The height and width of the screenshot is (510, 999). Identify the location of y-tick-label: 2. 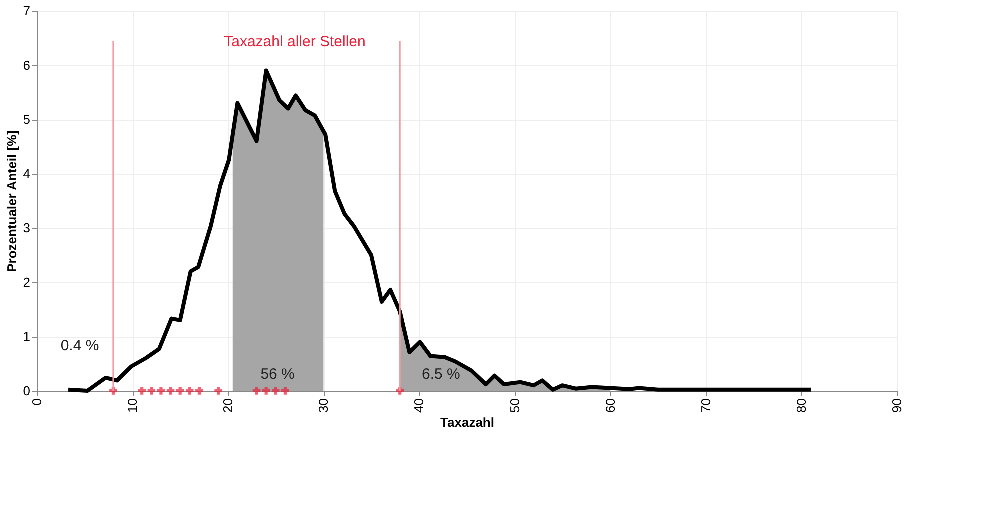
(26, 282).